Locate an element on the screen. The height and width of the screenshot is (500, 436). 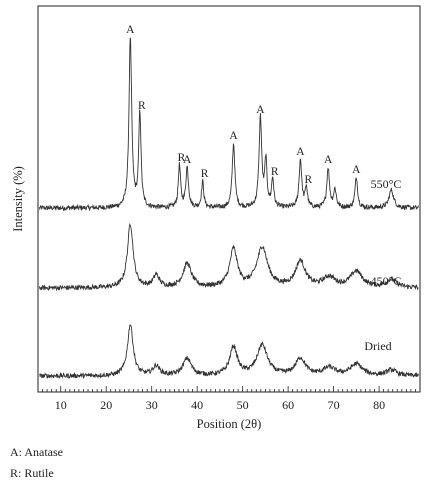
x-tick-label: 30 is located at coordinates (152, 405).